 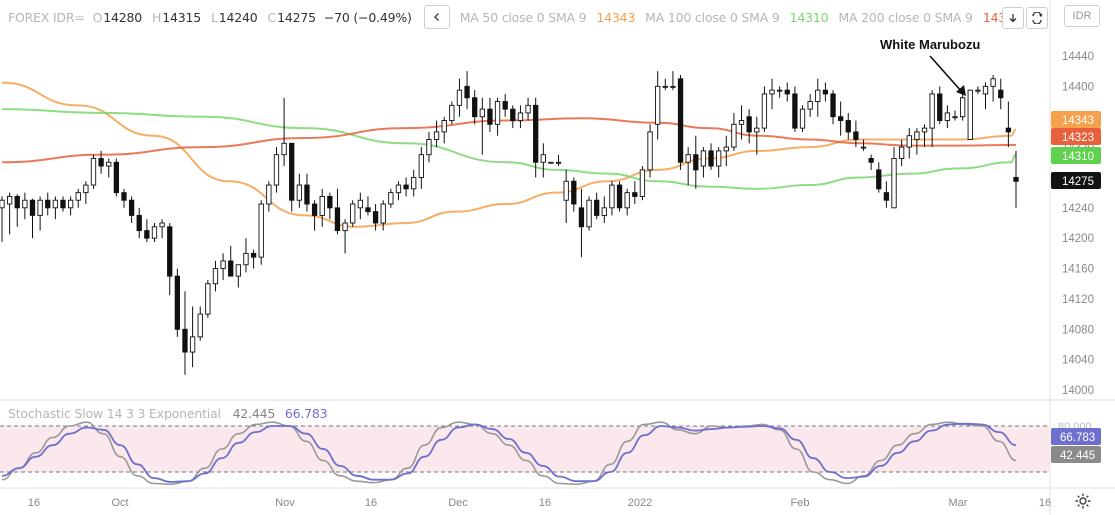 I want to click on close-label: C, so click(x=272, y=17).